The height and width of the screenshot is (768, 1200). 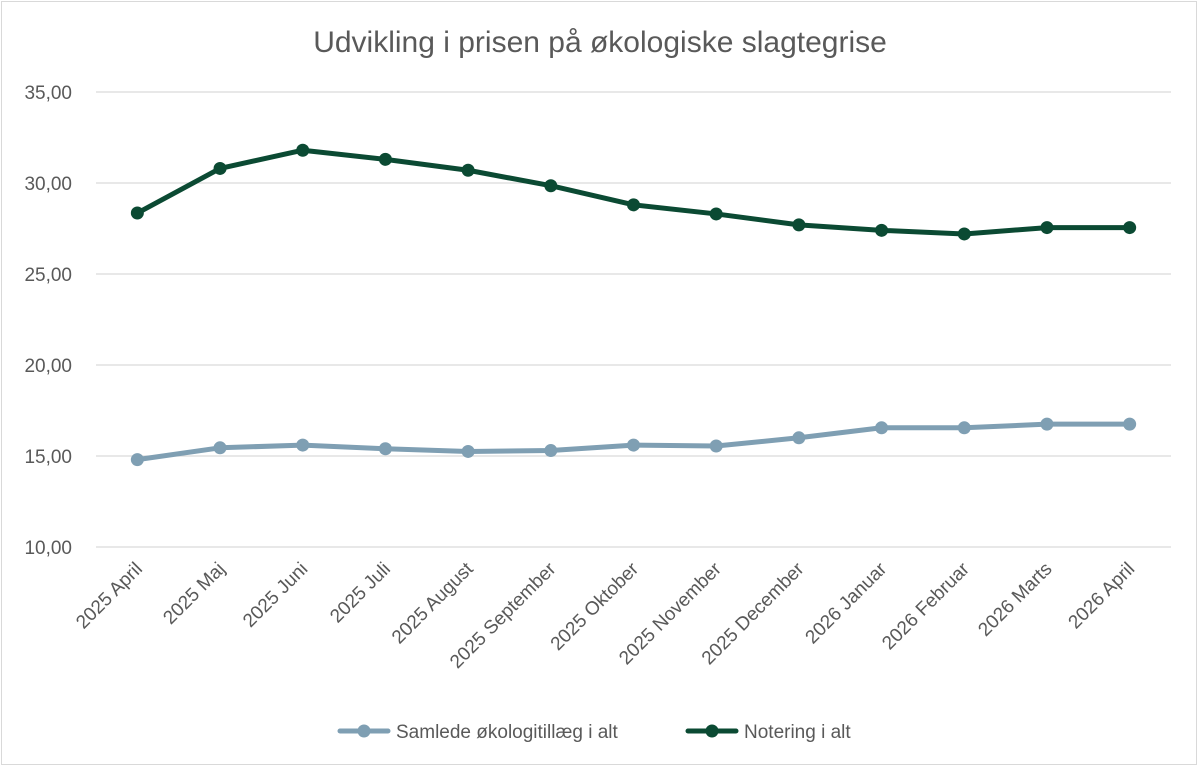 What do you see at coordinates (926, 606) in the screenshot?
I see `x-tick-label: 2026 Februar` at bounding box center [926, 606].